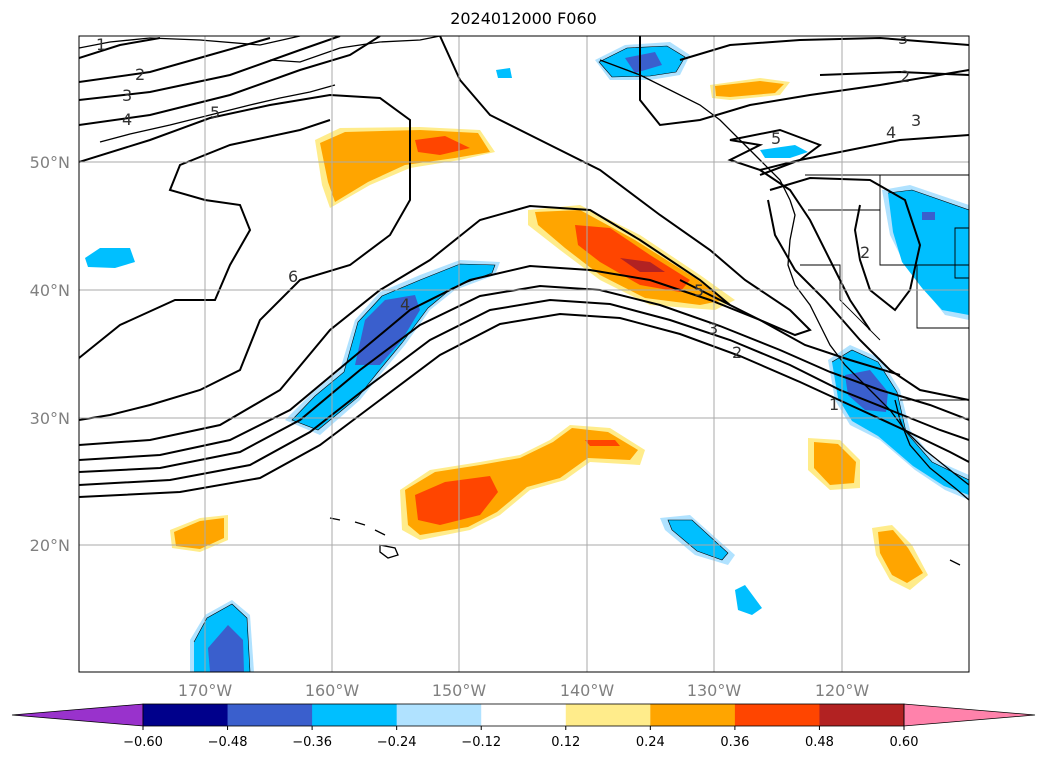  I want to click on lon-label: 130°W, so click(714, 690).